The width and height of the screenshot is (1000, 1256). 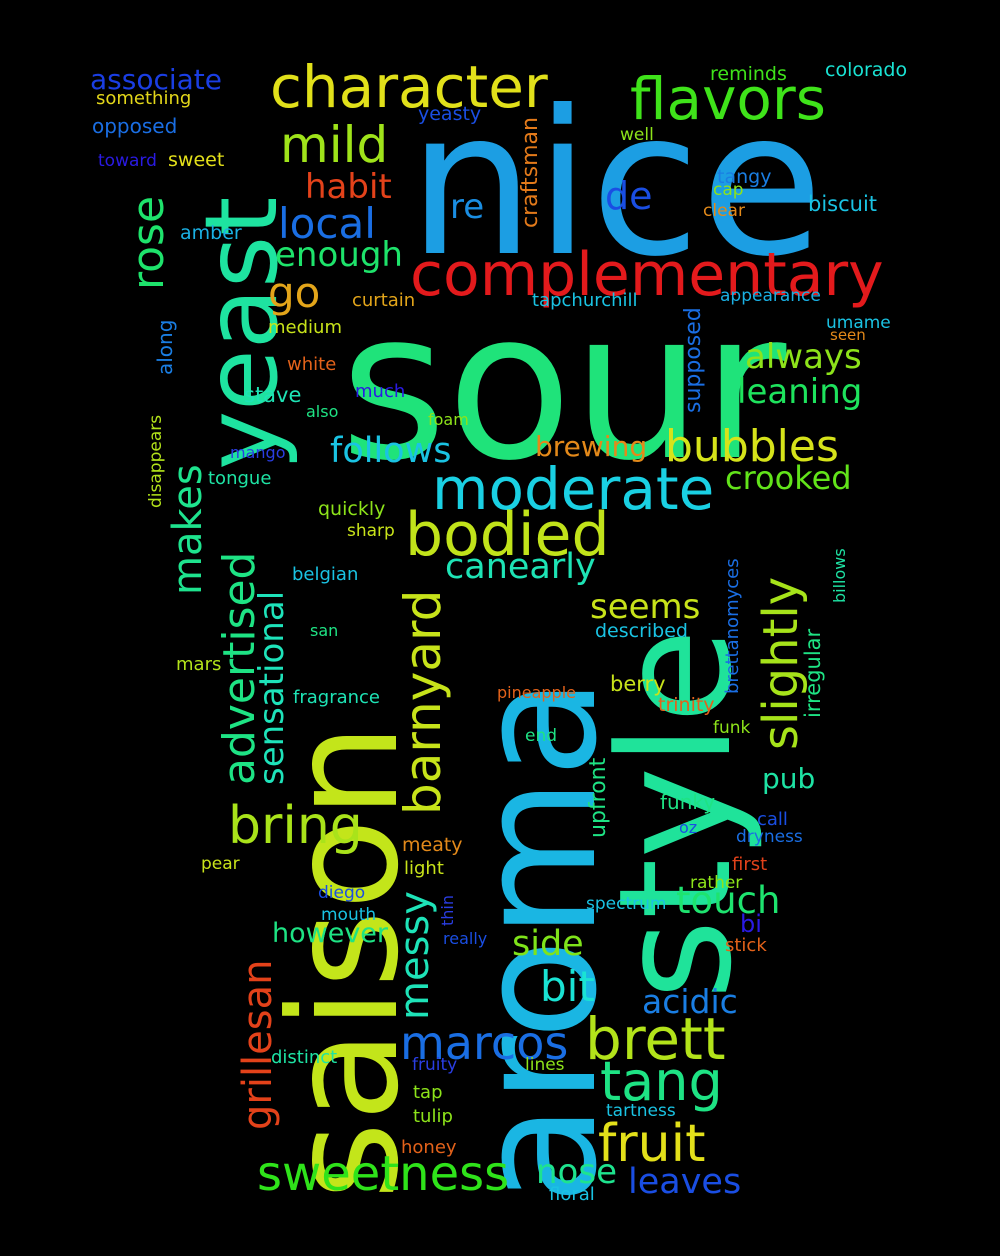 I want to click on word: well, so click(x=637, y=135).